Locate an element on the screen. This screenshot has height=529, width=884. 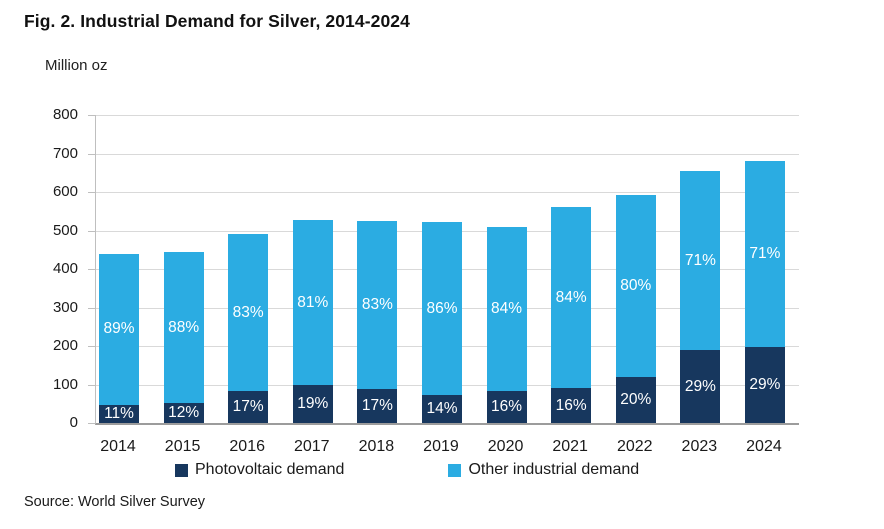
y-axis-tick-label: 0 is located at coordinates (73, 422).